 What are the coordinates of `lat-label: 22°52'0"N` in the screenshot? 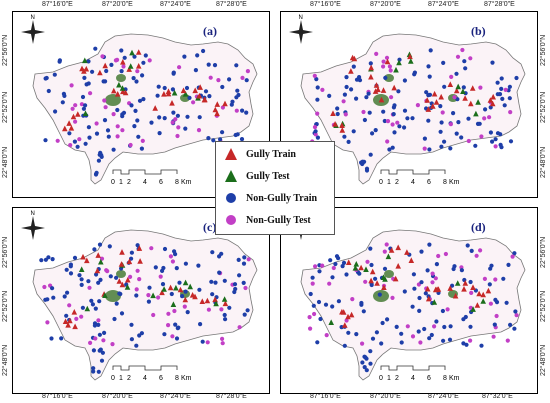 It's located at (543, 306).